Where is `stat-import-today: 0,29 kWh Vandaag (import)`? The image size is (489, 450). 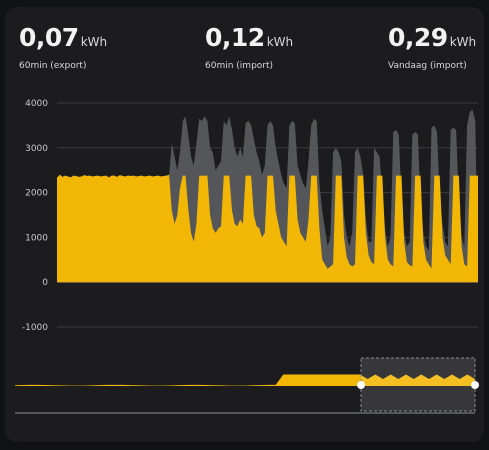
stat-import-today: 0,29 kWh Vandaag (import) is located at coordinates (432, 47).